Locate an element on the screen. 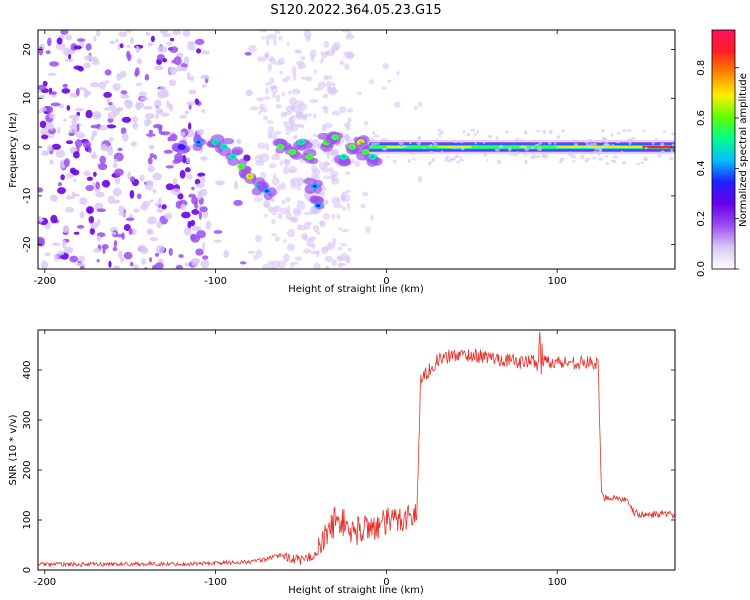 The height and width of the screenshot is (600, 750). spectrogram-y-tick-label: 10 is located at coordinates (27, 98).